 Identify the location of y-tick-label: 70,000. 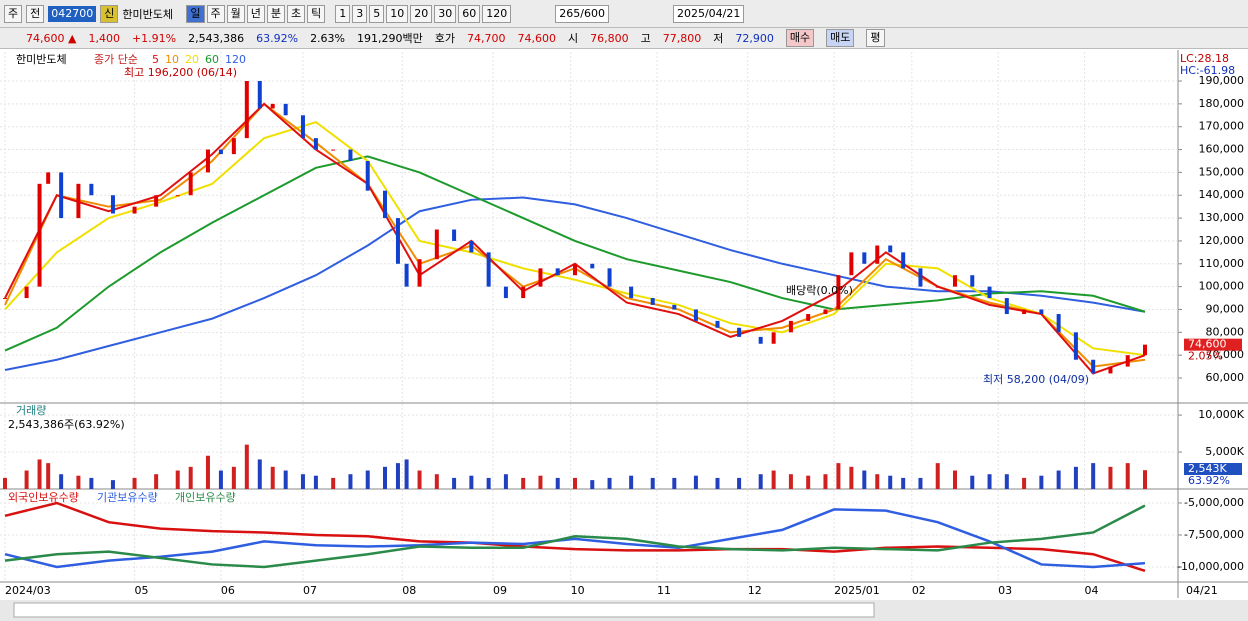
(1225, 354).